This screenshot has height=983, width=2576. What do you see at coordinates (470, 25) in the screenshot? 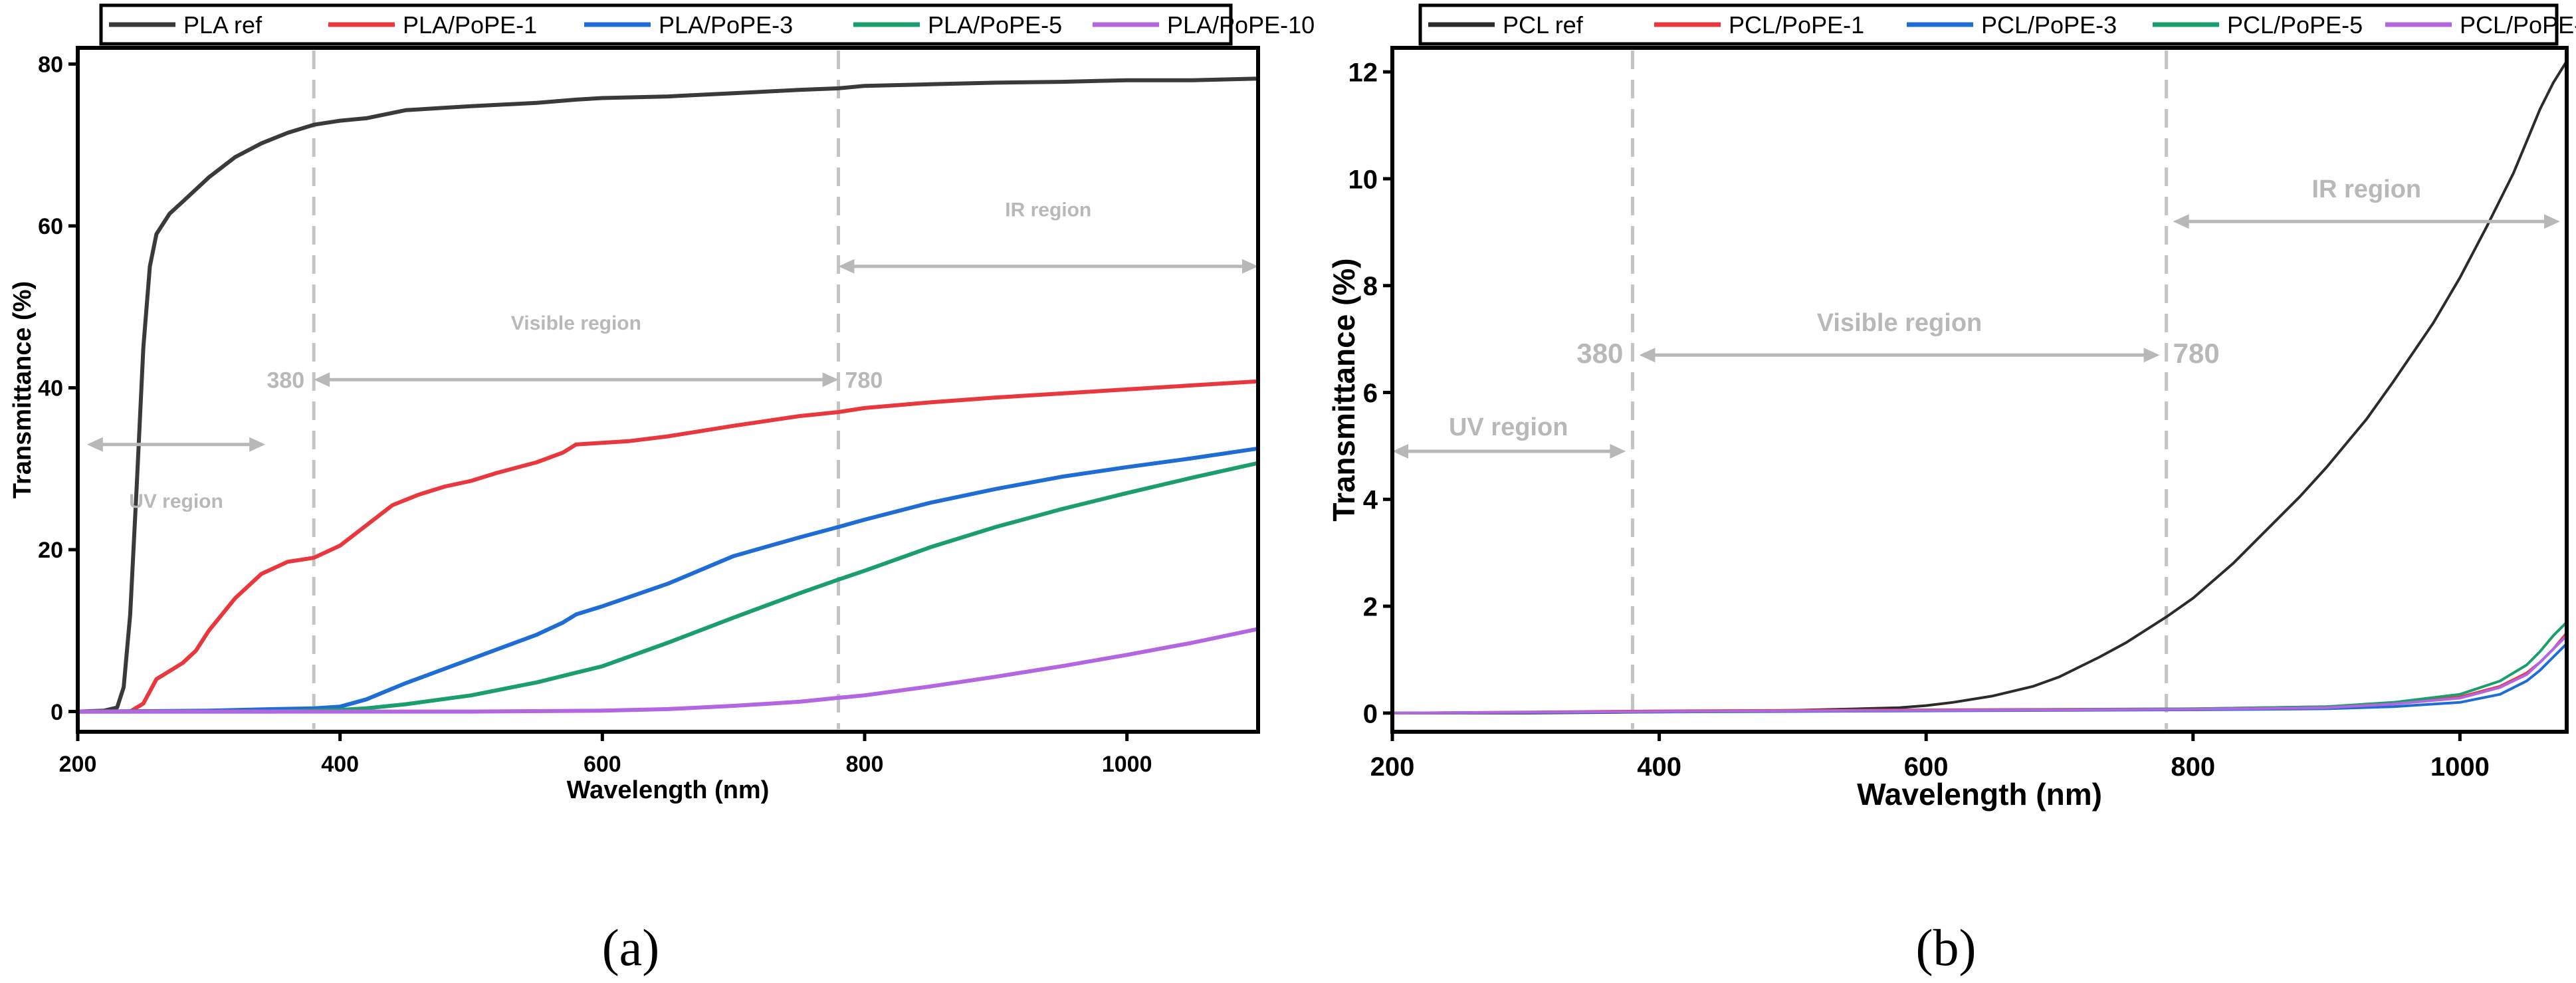
I see `legend-label-2: PLA/PoPE-1` at bounding box center [470, 25].